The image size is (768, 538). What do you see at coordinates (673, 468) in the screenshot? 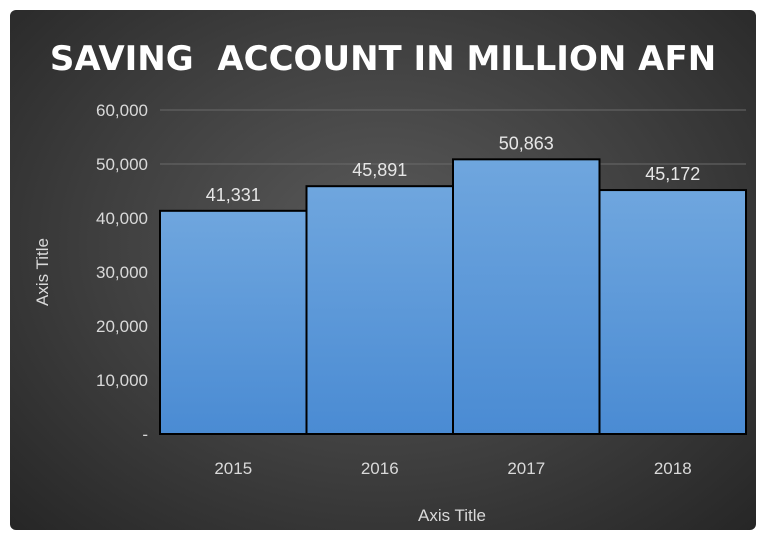
I see `x-tick-label: 2018` at bounding box center [673, 468].